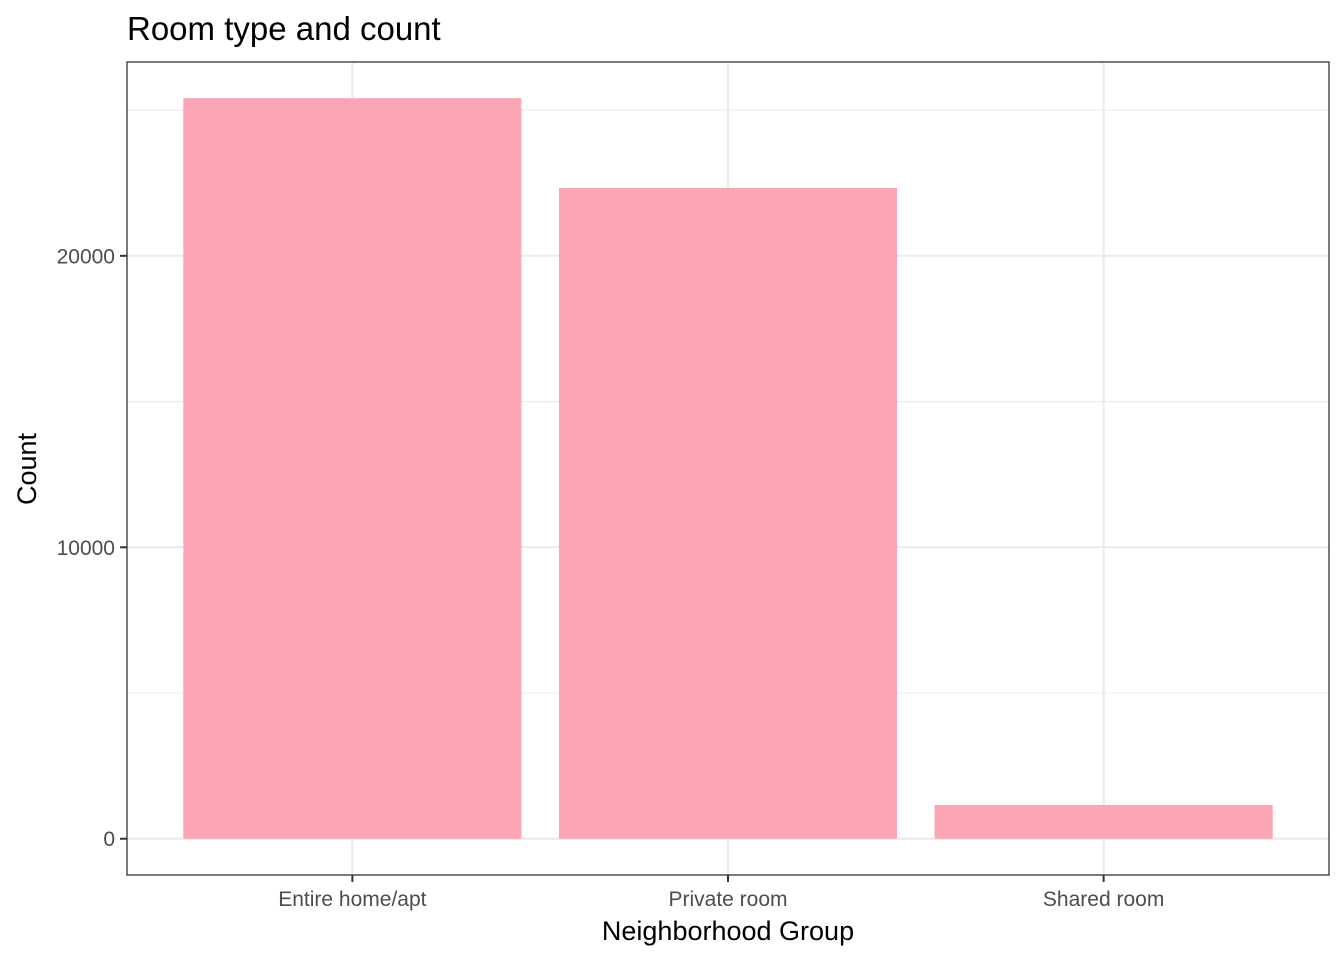 The image size is (1344, 960). Describe the element at coordinates (1103, 821) in the screenshot. I see `bar-shared-room` at that location.